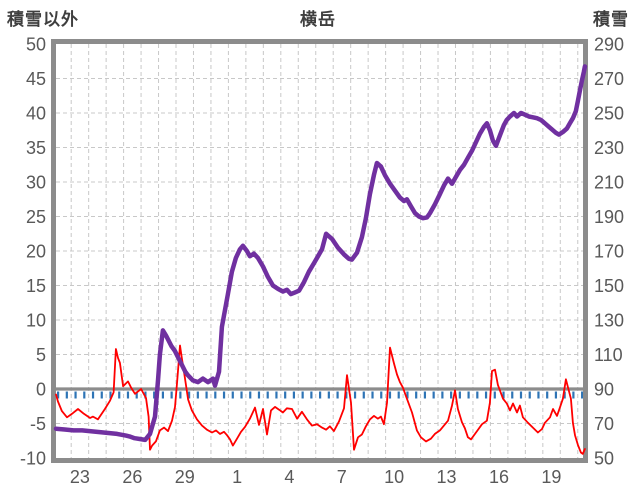 Image resolution: width=636 pixels, height=501 pixels. Describe the element at coordinates (33, 459) in the screenshot. I see `left-axis-tick-label: -10` at that location.